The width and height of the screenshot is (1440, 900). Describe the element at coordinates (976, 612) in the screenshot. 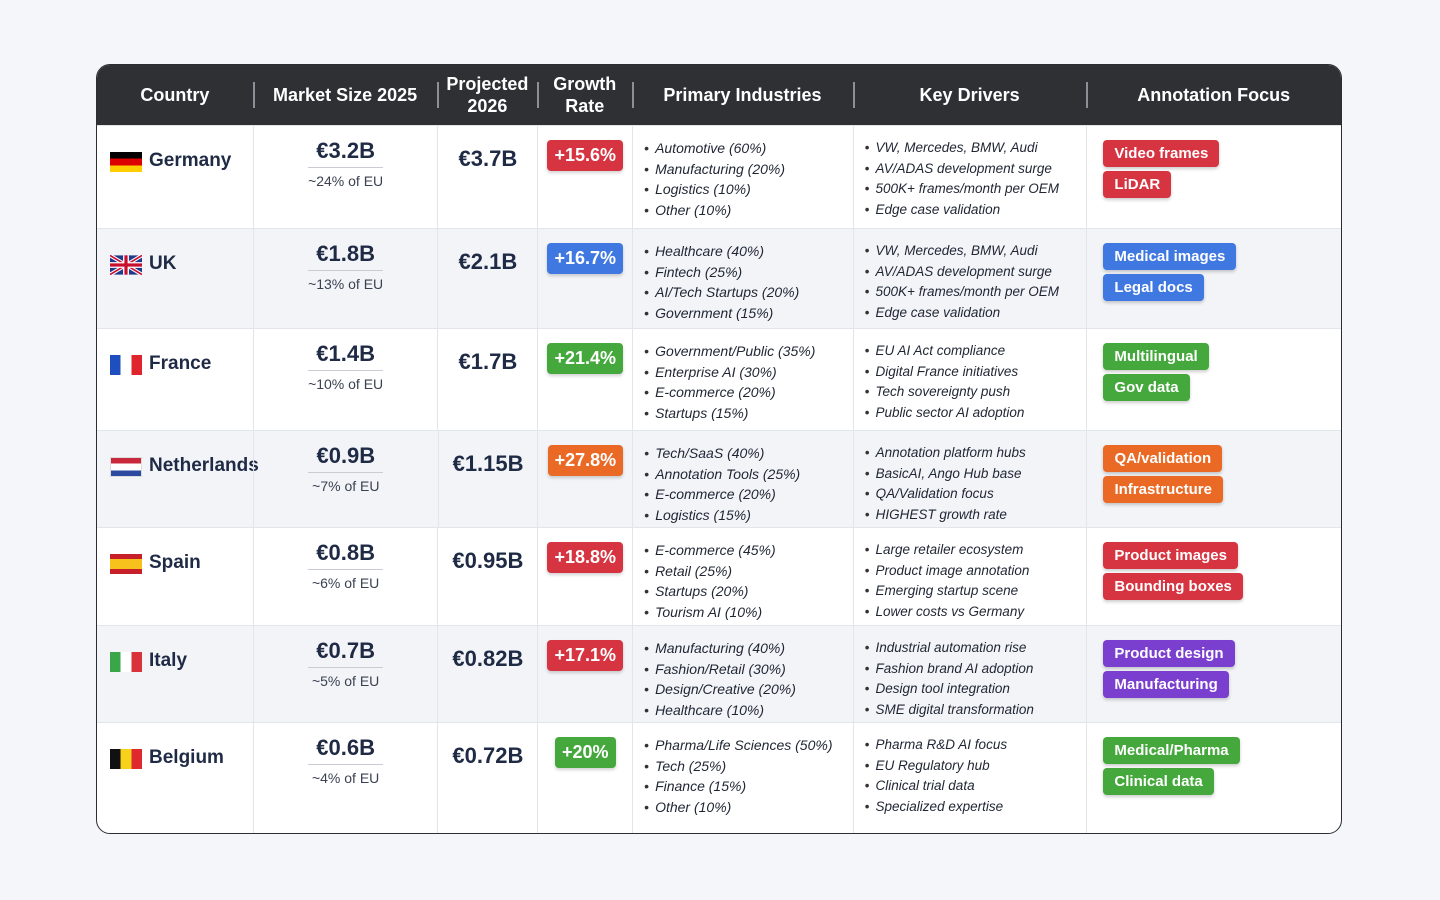

I see `drivers-item: Lower costs vs Germany` at that location.